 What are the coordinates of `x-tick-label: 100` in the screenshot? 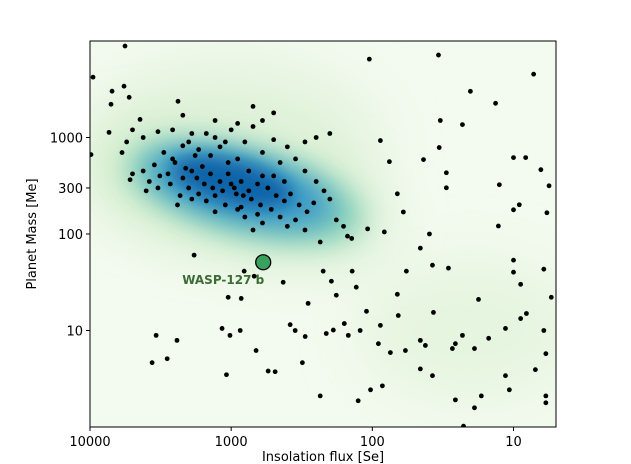 It's located at (372, 442).